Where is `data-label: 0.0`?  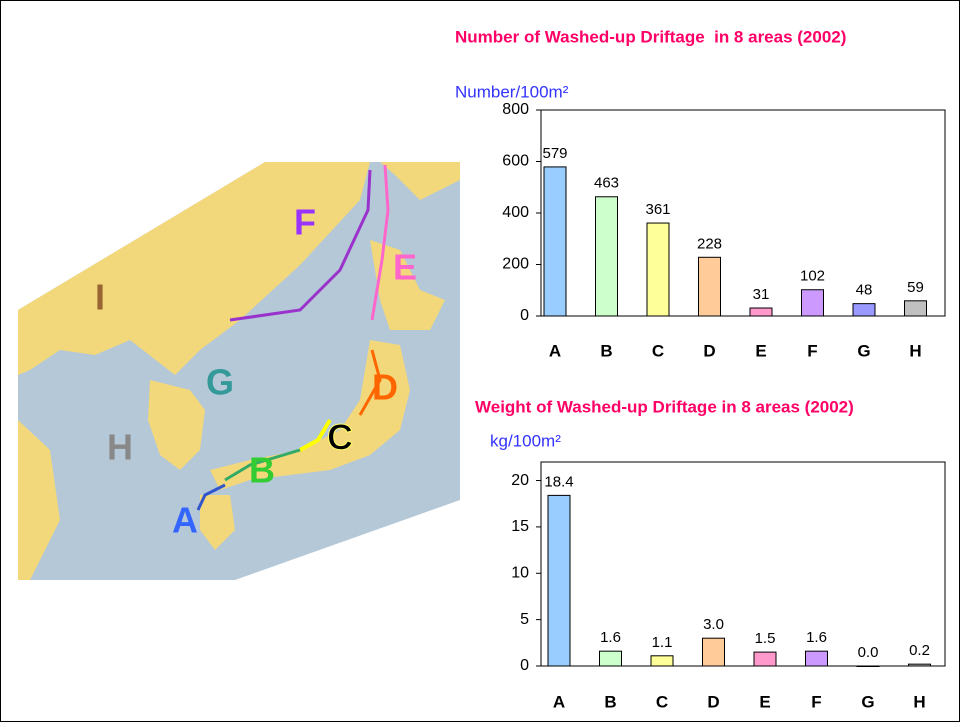 data-label: 0.0 is located at coordinates (868, 652).